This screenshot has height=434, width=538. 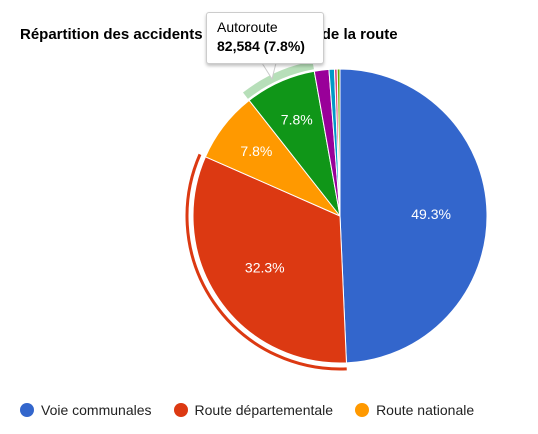 What do you see at coordinates (431, 214) in the screenshot?
I see `slice-label-voie-communales: 49.3%` at bounding box center [431, 214].